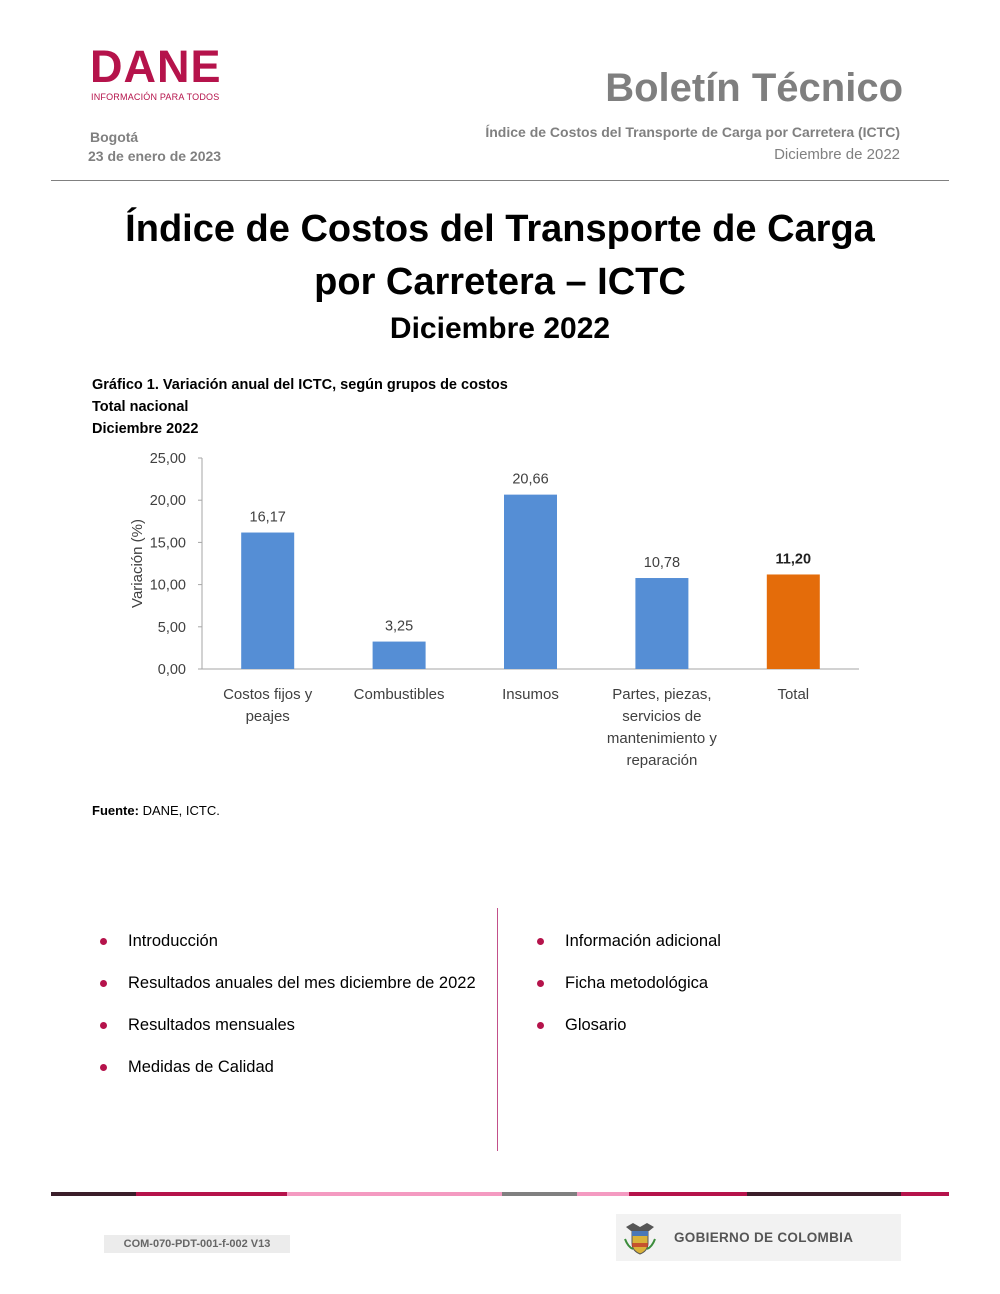  Describe the element at coordinates (719, 1025) in the screenshot. I see `contents-item: Glosario` at that location.